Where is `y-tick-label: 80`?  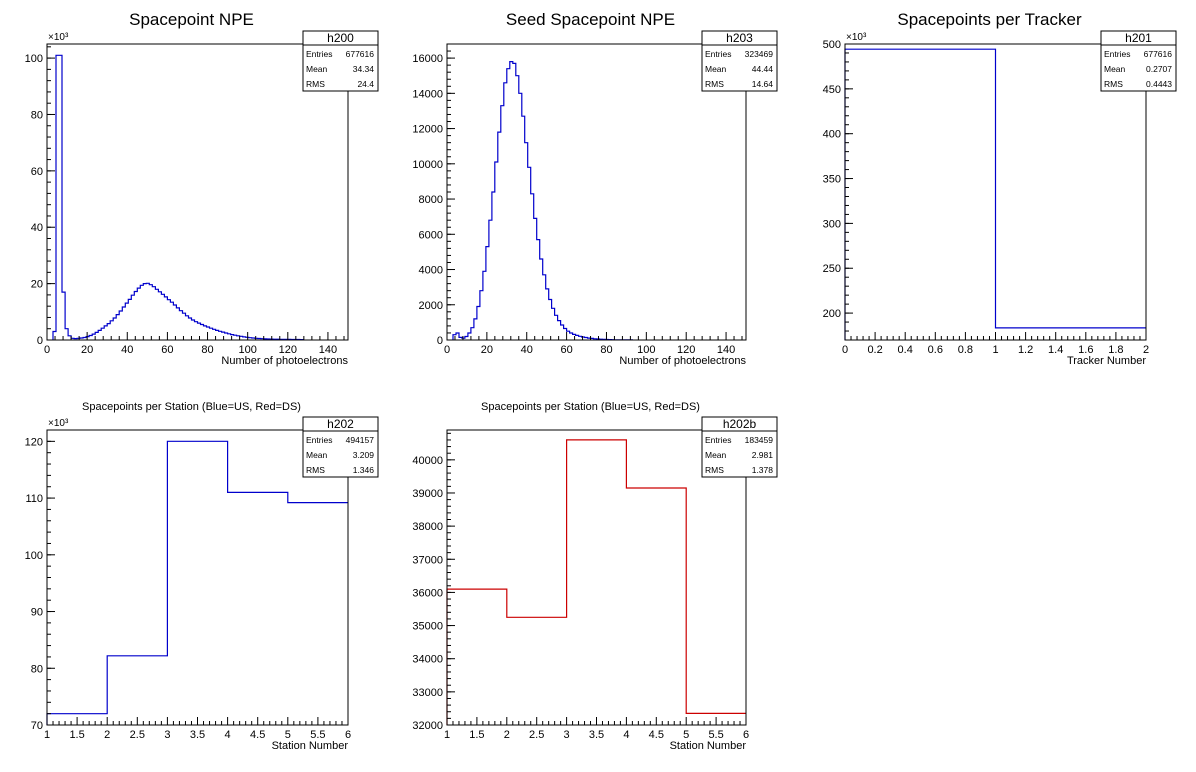 y-tick-label: 80 is located at coordinates (37, 115).